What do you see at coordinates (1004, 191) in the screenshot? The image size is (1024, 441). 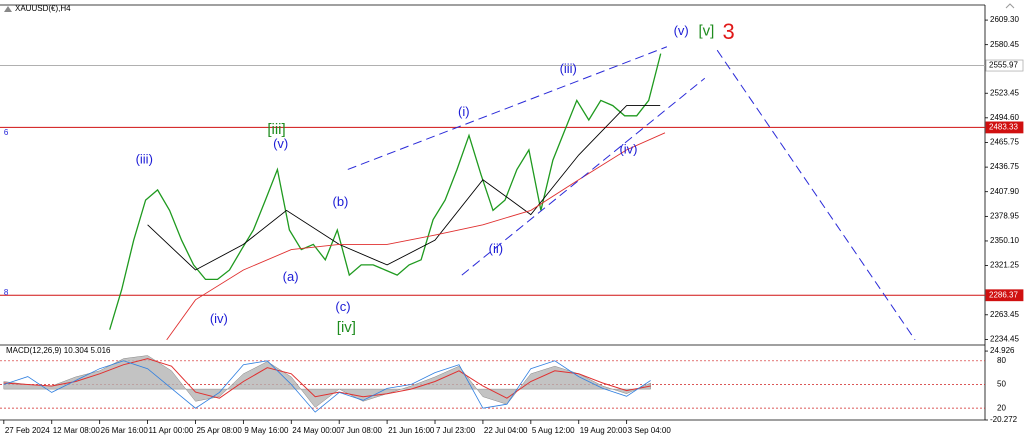 I see `y-tick-label: 2407.90` at bounding box center [1004, 191].